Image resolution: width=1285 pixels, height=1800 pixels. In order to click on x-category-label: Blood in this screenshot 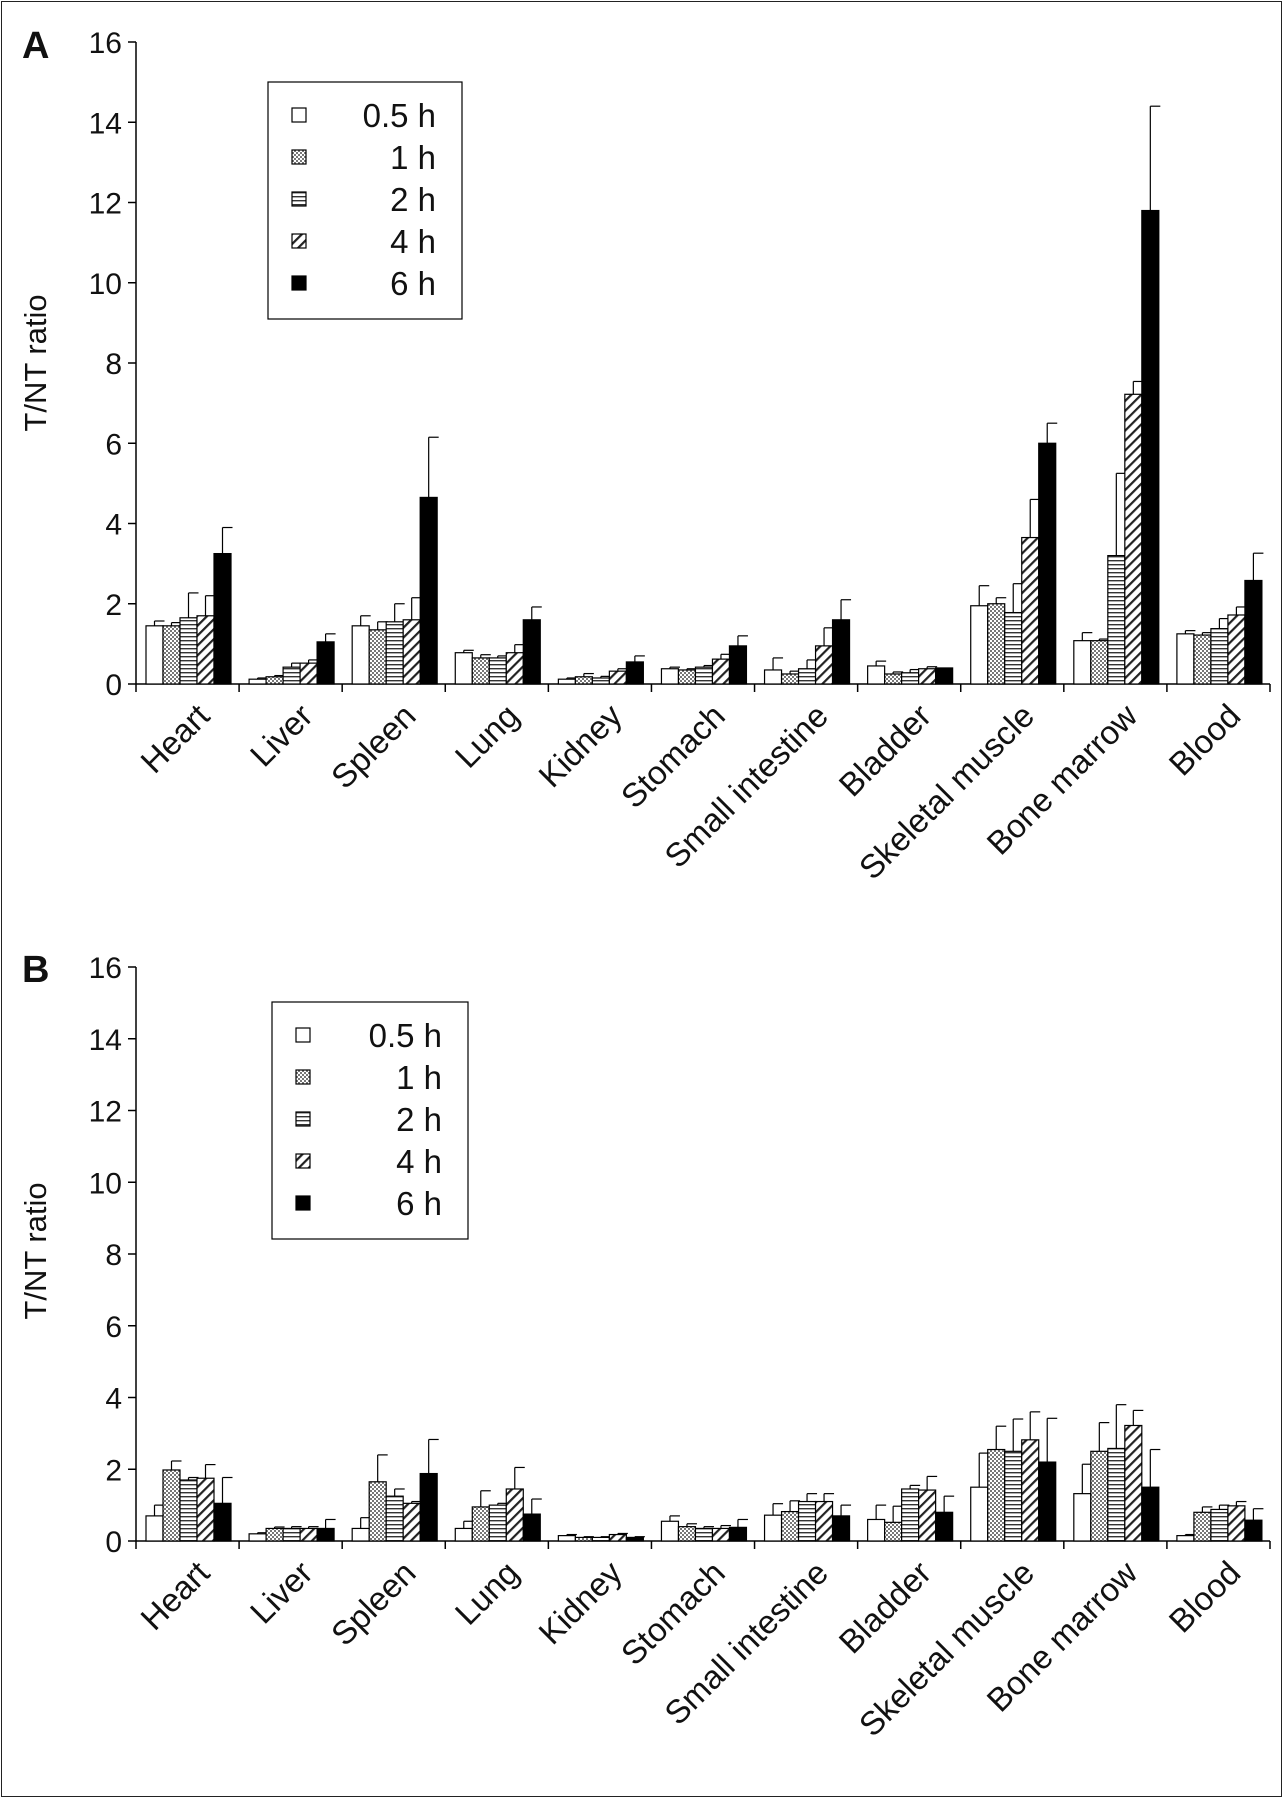, I will do `click(1205, 740)`.